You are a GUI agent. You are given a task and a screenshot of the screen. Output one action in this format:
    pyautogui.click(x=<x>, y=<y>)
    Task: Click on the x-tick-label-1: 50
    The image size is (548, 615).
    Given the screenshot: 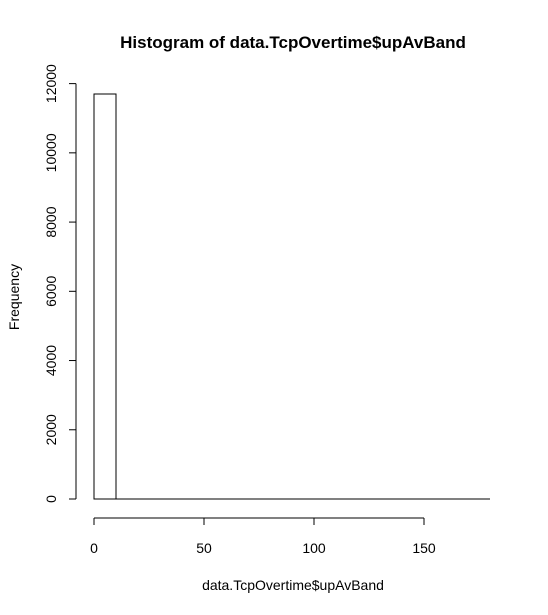 What is the action you would take?
    pyautogui.click(x=204, y=548)
    